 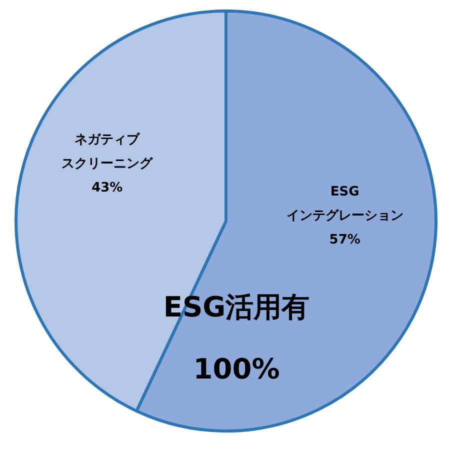 I want to click on slice-label: ネガティブスクリーニング, so click(x=108, y=152).